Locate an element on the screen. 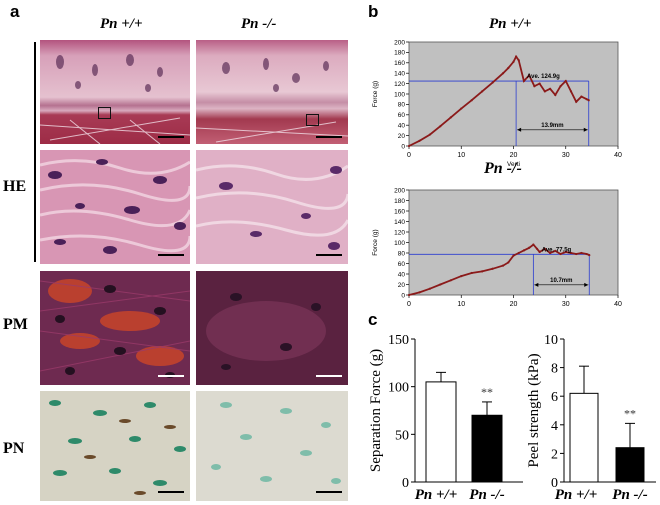 This screenshot has height=505, width=660. y-tick-label: 10 is located at coordinates (551, 340).